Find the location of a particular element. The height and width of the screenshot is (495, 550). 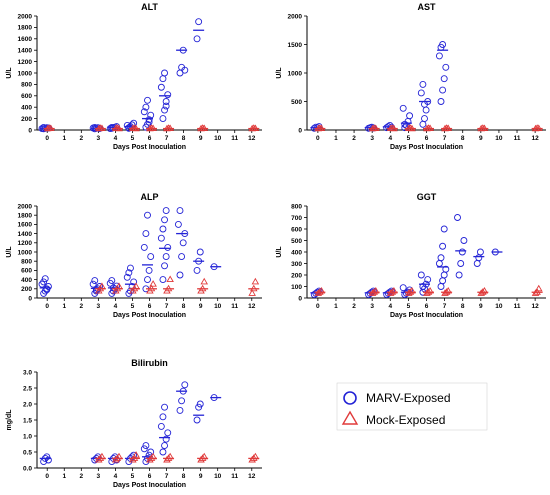

y-tick-label: 600 is located at coordinates (26, 271).